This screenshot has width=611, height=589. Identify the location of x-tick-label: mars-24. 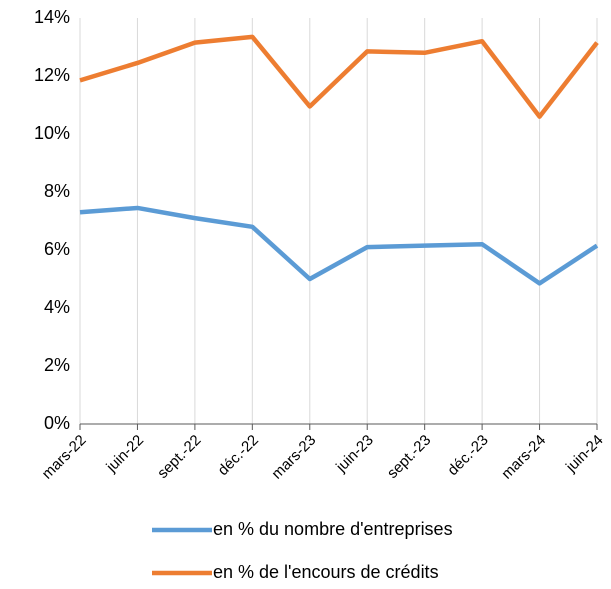
(523, 457).